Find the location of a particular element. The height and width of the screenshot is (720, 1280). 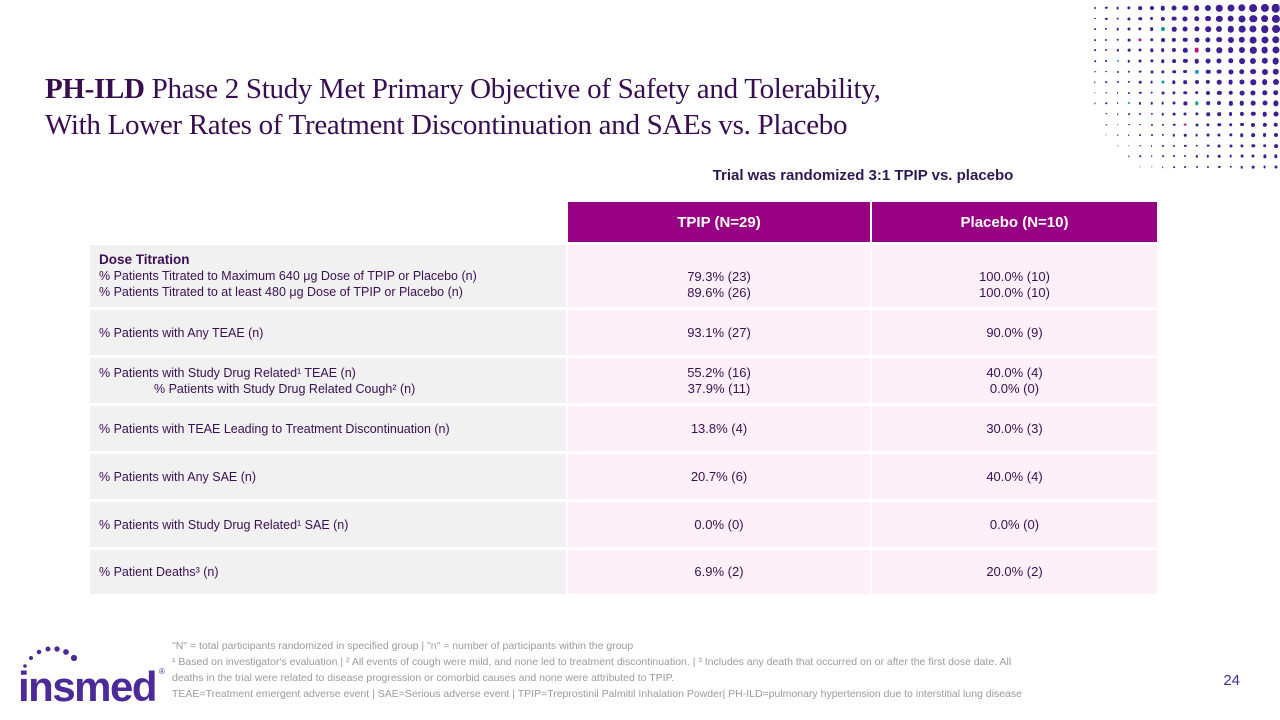

tpip-value: 93.1% (27) is located at coordinates (719, 332).